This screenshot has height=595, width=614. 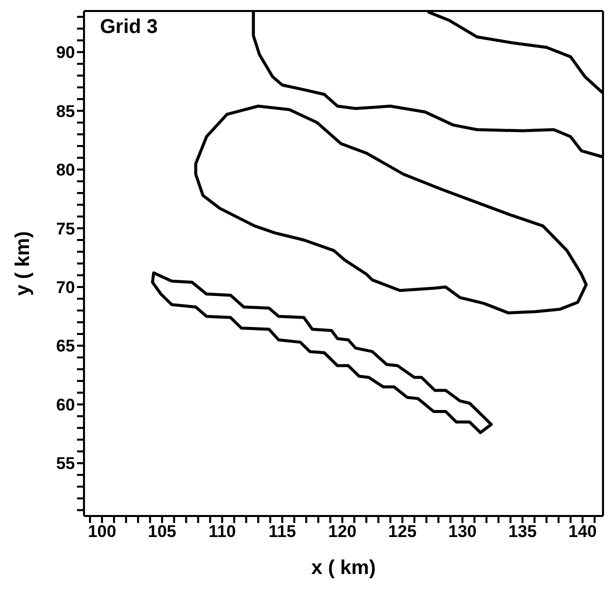 What do you see at coordinates (65, 464) in the screenshot?
I see `y-tick-label: 55` at bounding box center [65, 464].